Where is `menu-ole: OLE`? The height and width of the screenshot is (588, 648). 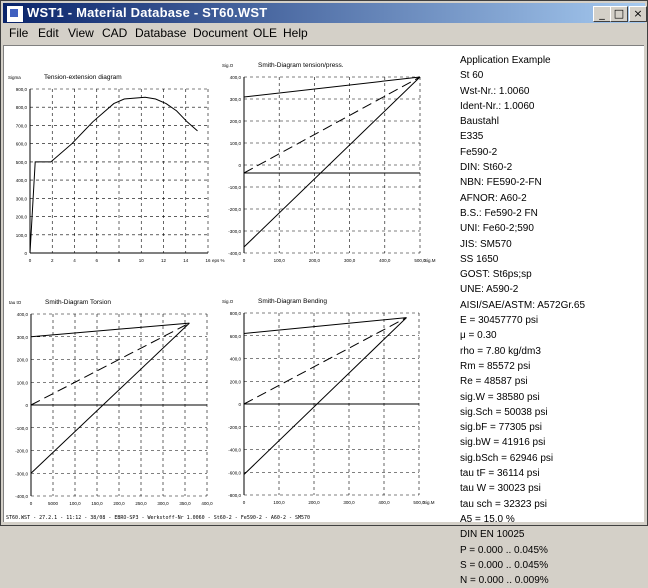
menu-ole: OLE is located at coordinates (265, 33).